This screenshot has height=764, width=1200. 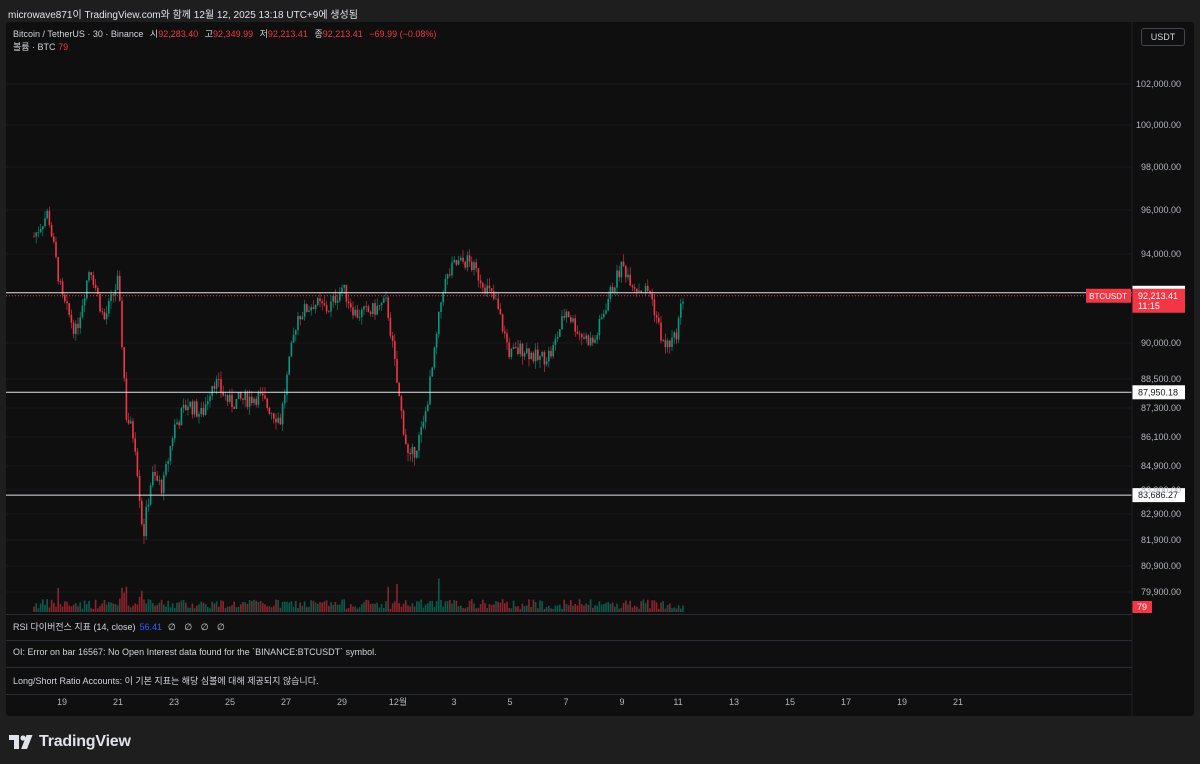 What do you see at coordinates (120, 626) in the screenshot?
I see `rsi-pane-label: RSI 다이버전스 지표 (14, close) 56.41 ∅ ∅ ∅ ∅` at bounding box center [120, 626].